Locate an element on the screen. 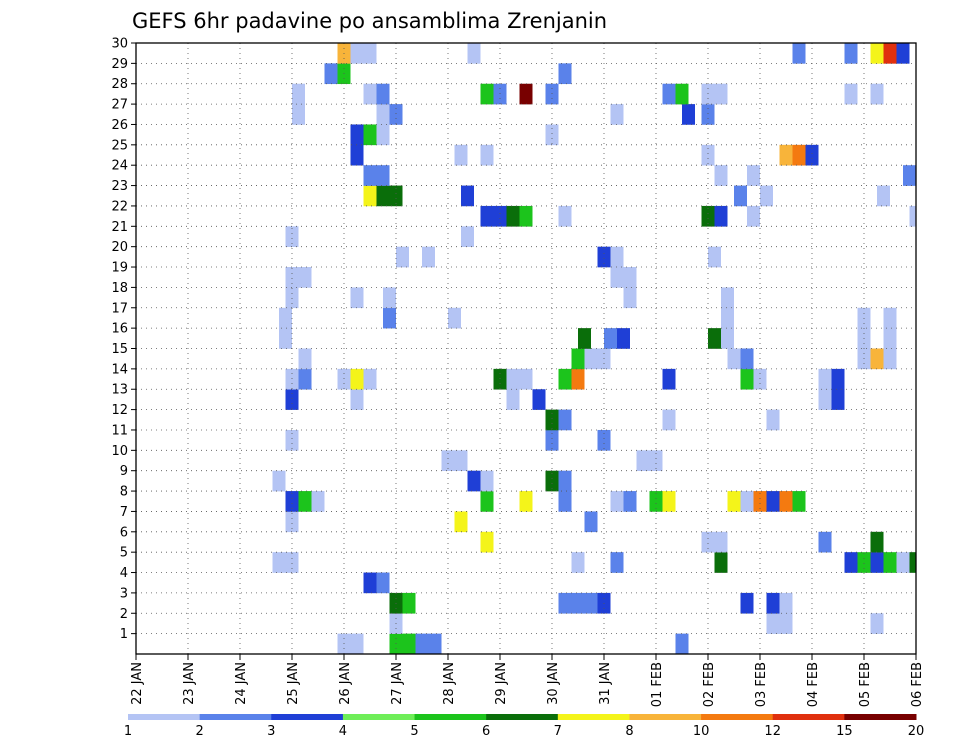 Image resolution: width=960 pixels, height=742 pixels. y-tick-label: 2 is located at coordinates (124, 614).